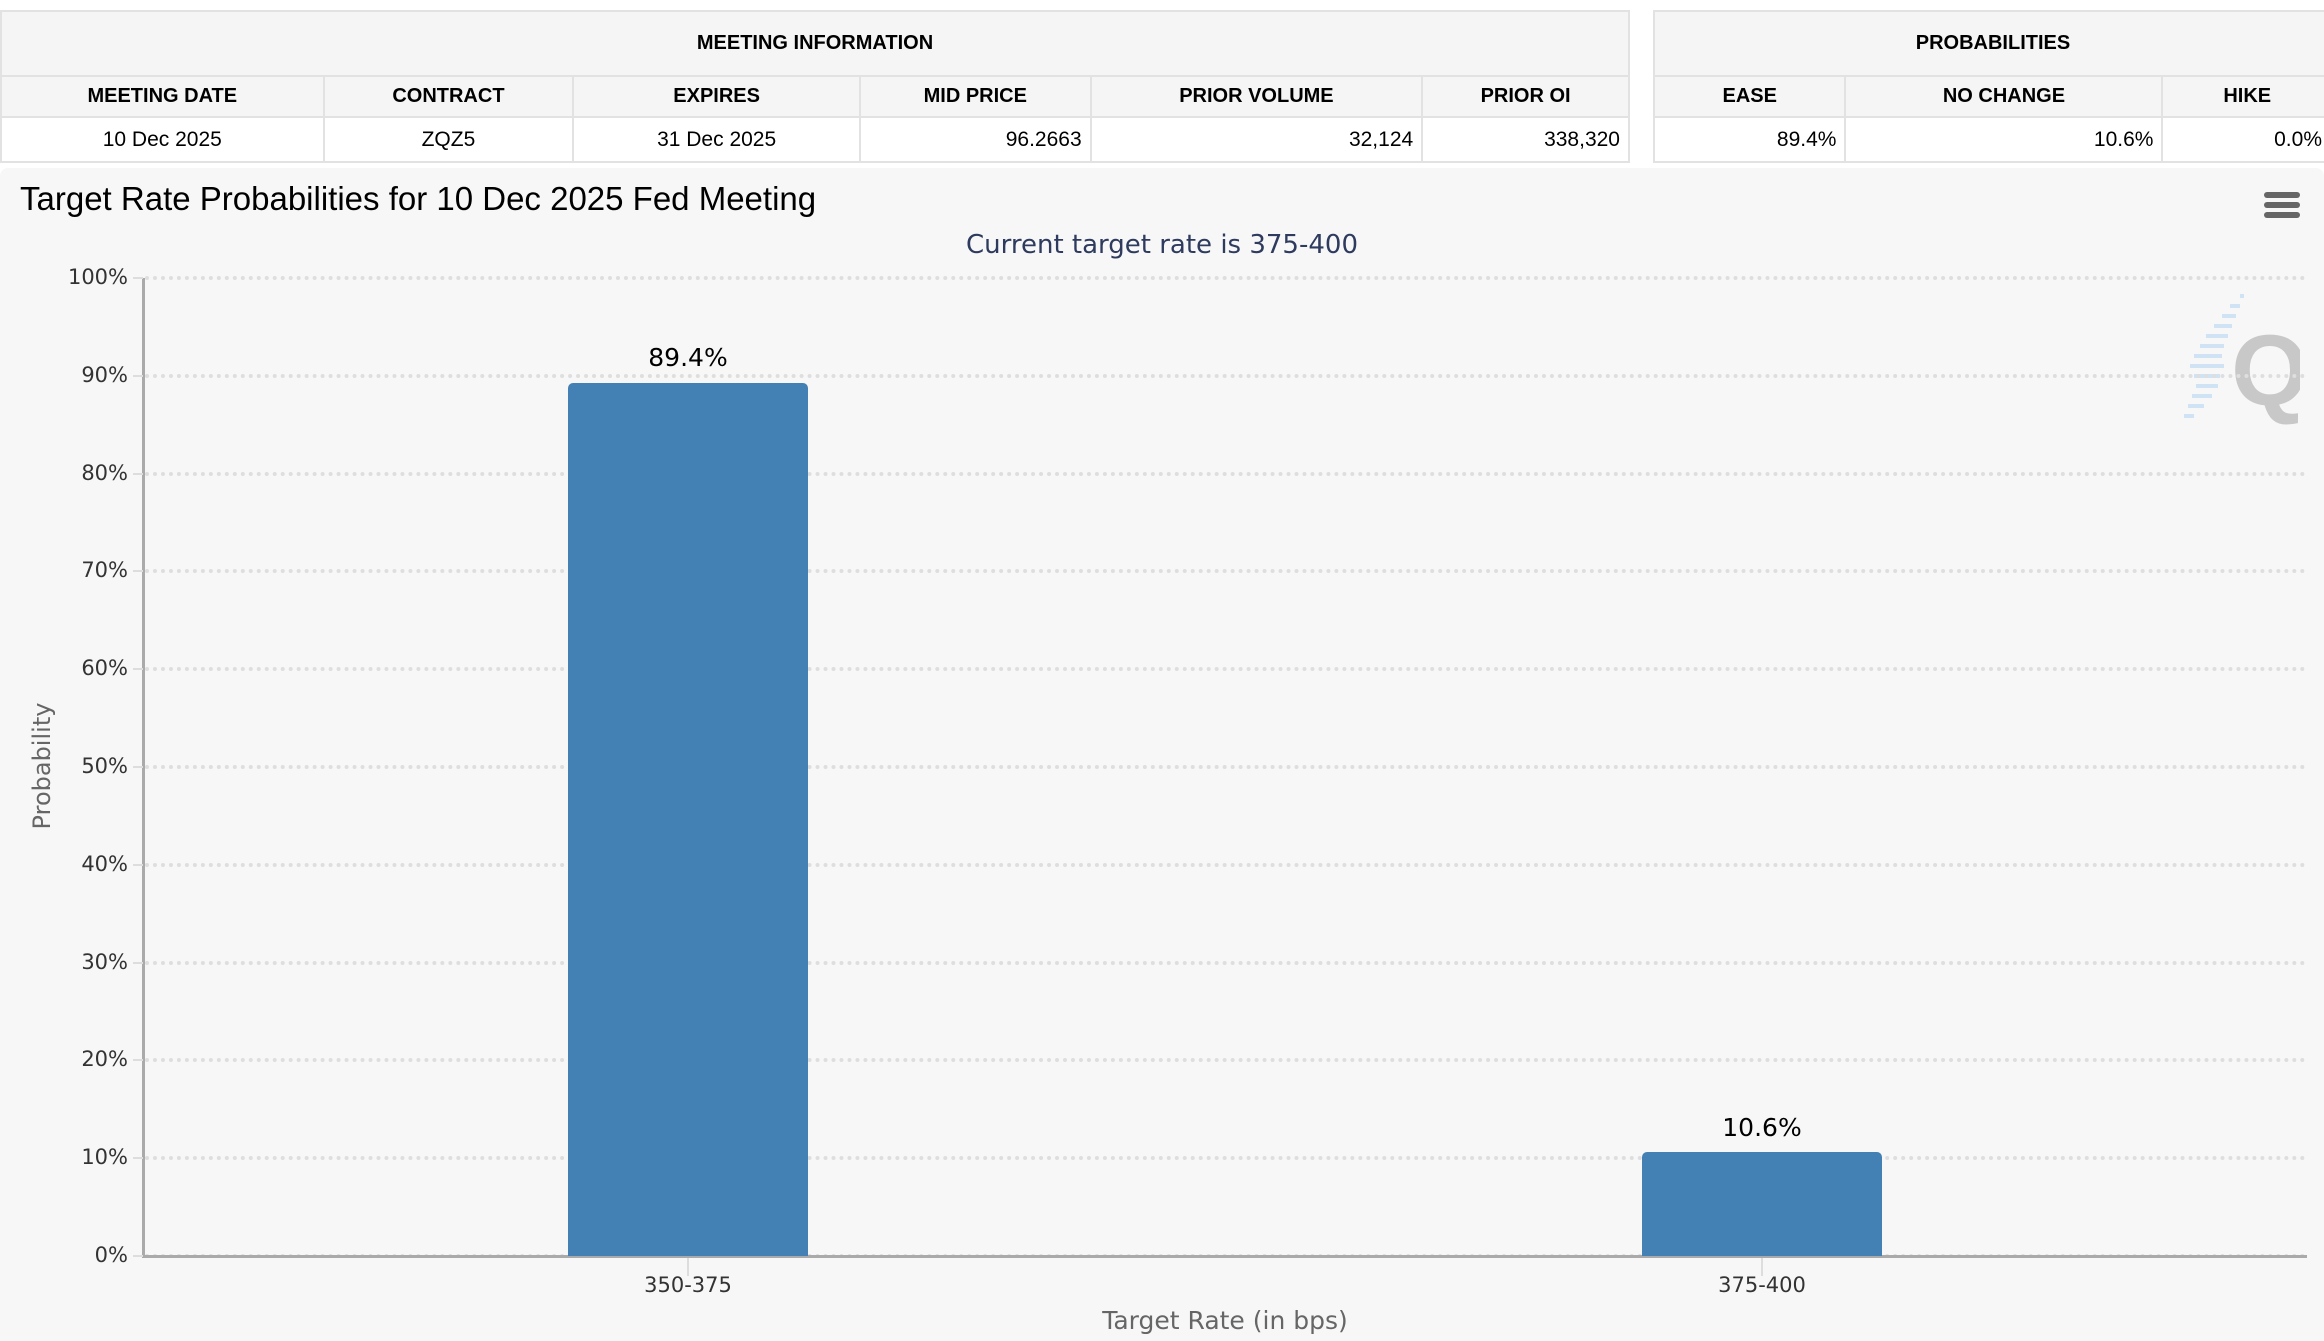 This screenshot has width=2324, height=1341. I want to click on chart-subtitle: Current target rate is 375-400, so click(1162, 245).